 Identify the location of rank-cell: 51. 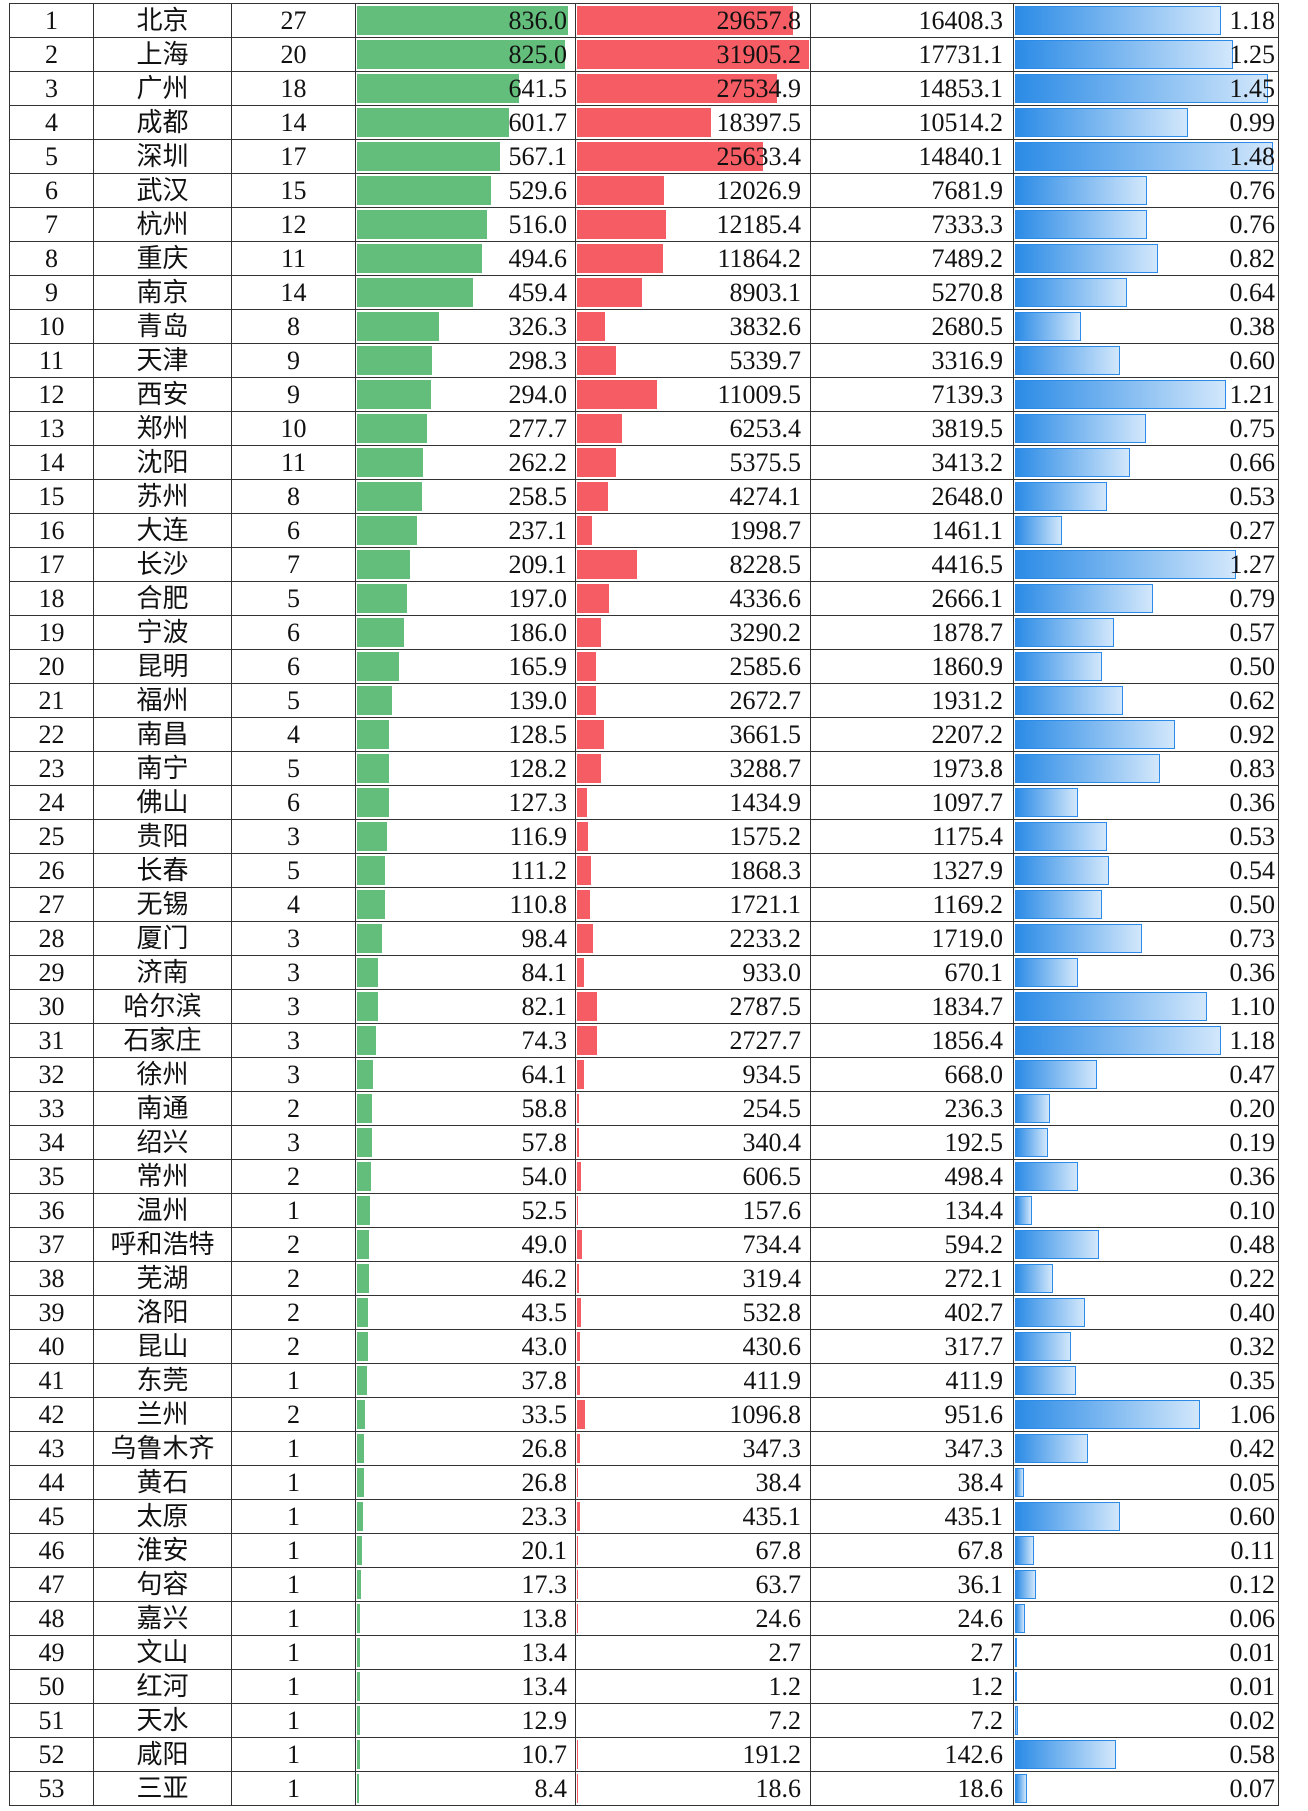
(52, 1720).